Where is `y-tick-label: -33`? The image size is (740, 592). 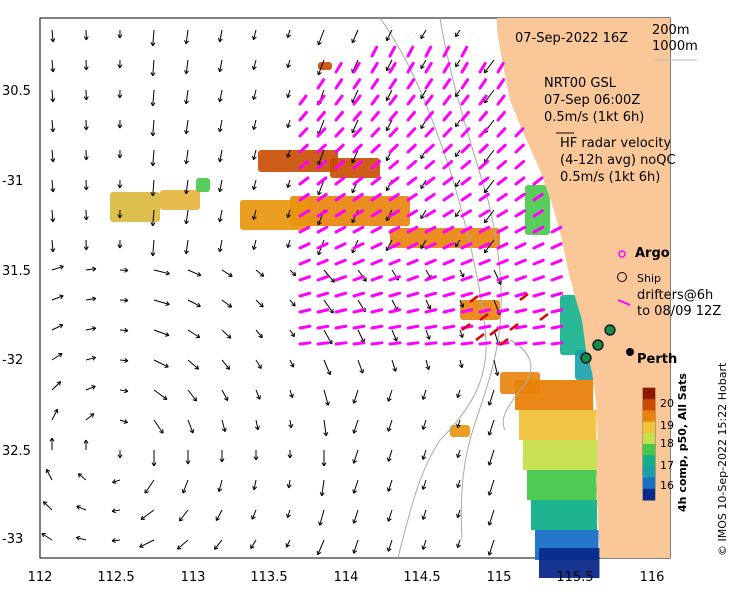 y-tick-label: -33 is located at coordinates (13, 539).